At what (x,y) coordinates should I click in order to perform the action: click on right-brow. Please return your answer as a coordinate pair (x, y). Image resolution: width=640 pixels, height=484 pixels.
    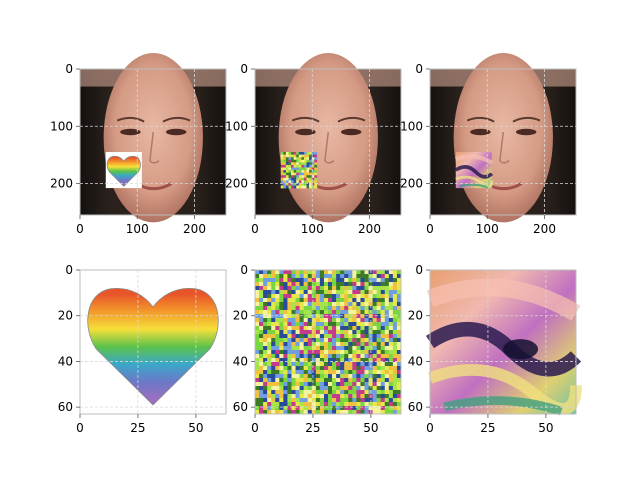
    Looking at the image, I should click on (526, 119).